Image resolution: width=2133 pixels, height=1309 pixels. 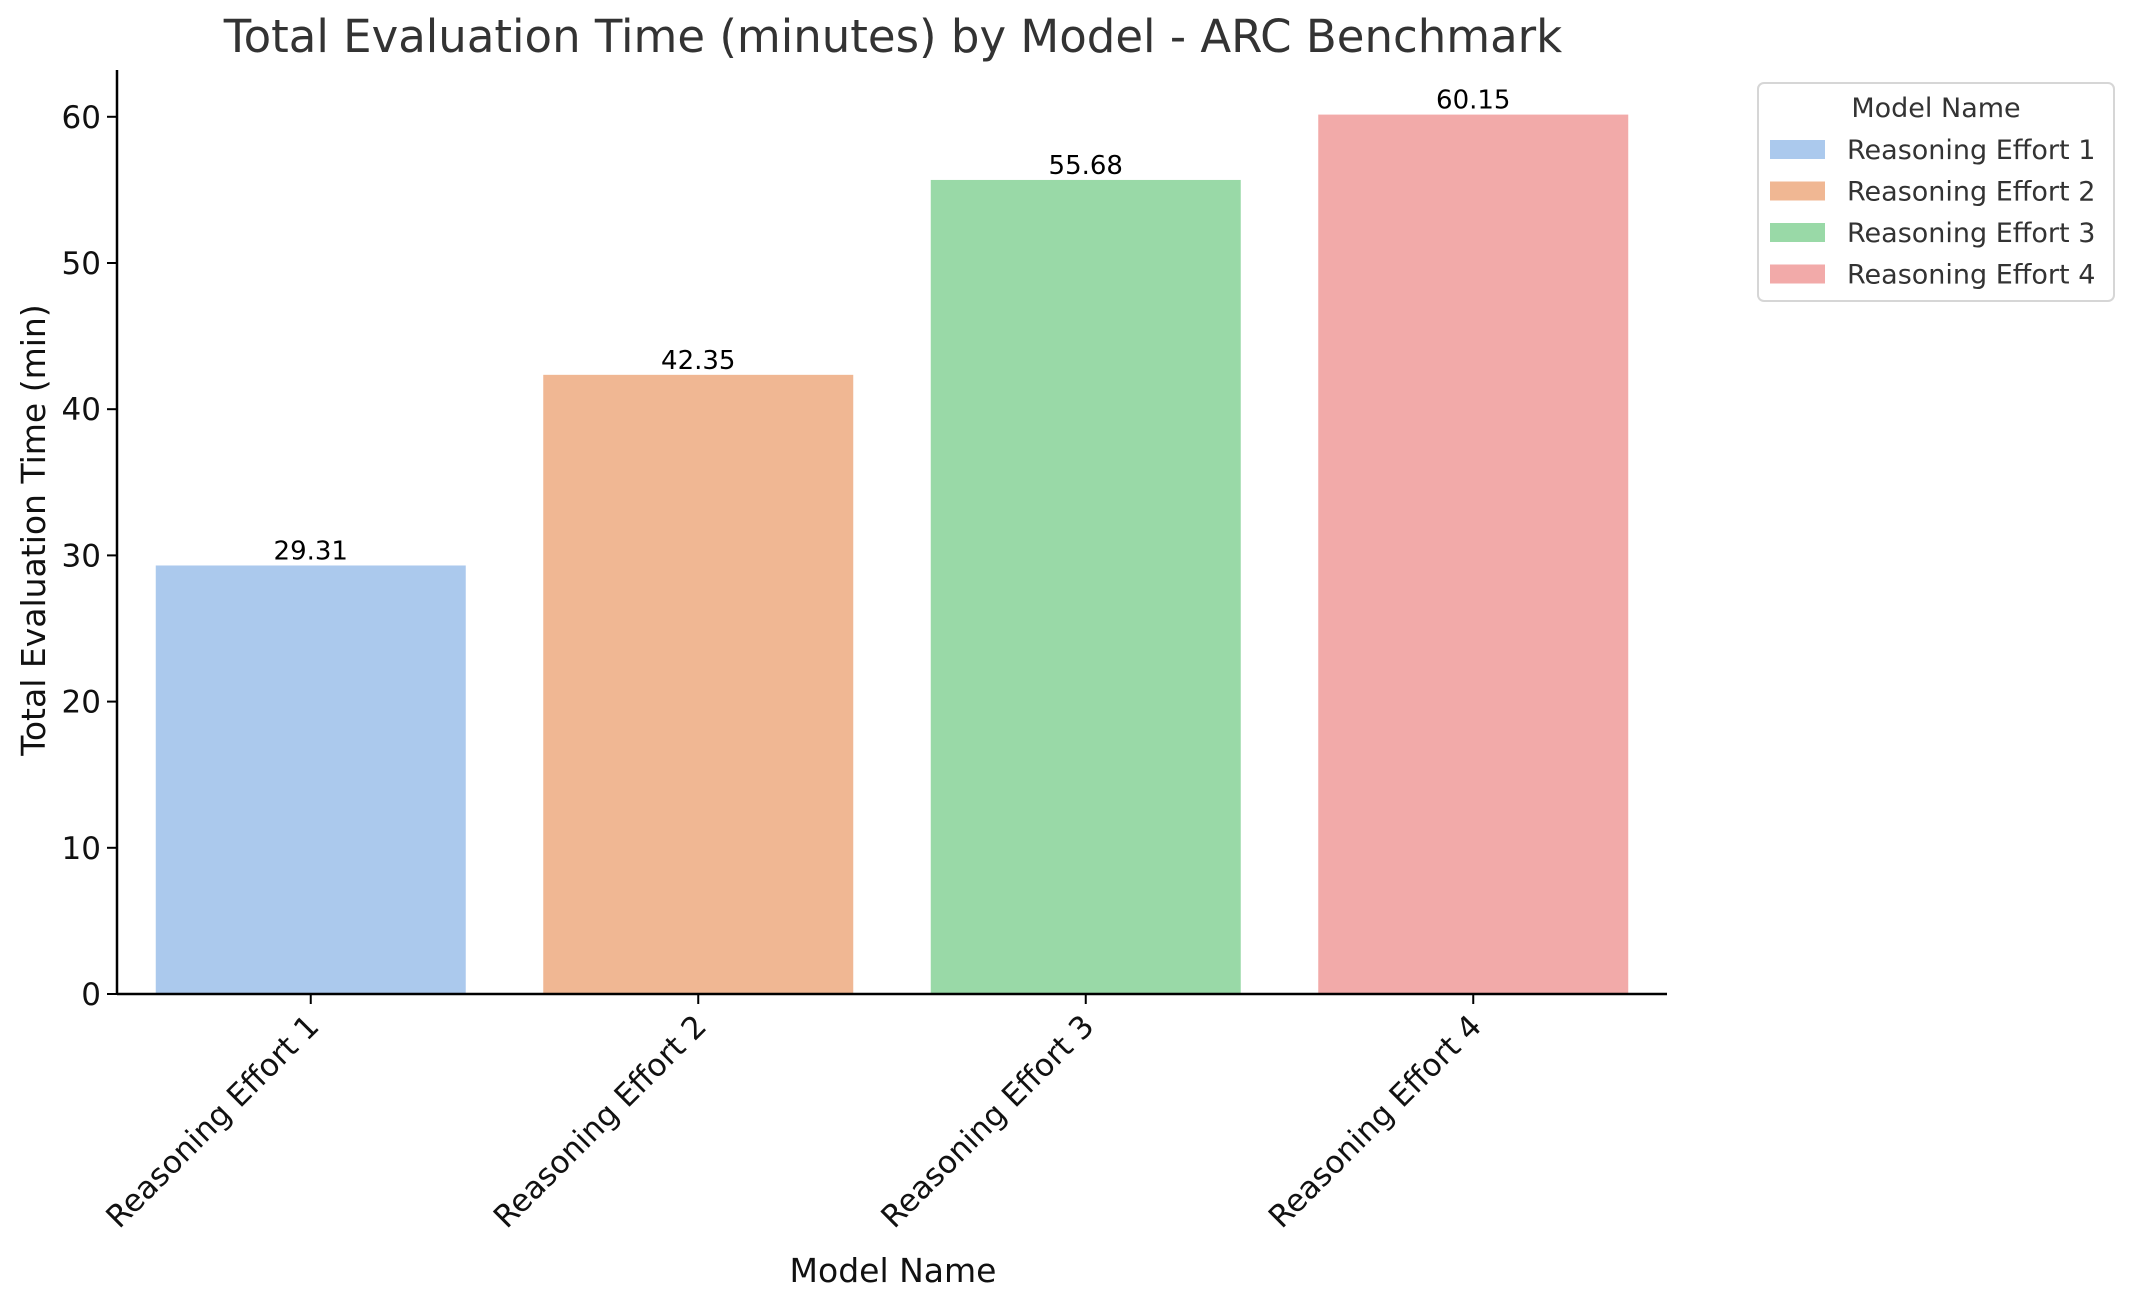 I want to click on y-axis-label: Total Evaluation Time (min), so click(x=33, y=530).